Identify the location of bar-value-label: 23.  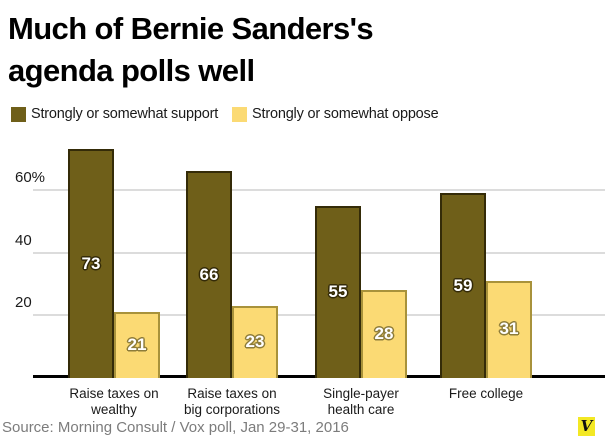
(255, 341).